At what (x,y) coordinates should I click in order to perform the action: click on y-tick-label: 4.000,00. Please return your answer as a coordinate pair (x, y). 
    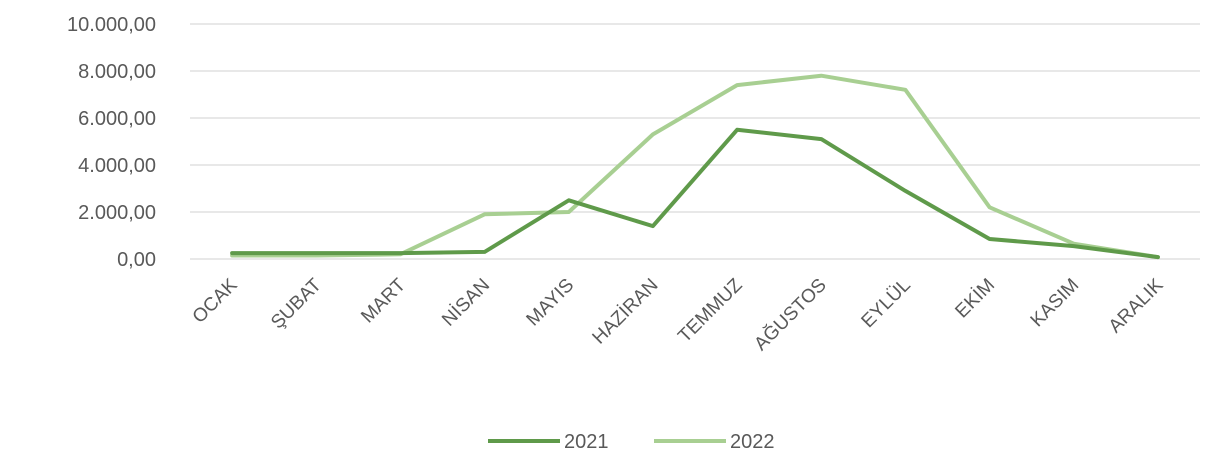
    Looking at the image, I should click on (117, 166).